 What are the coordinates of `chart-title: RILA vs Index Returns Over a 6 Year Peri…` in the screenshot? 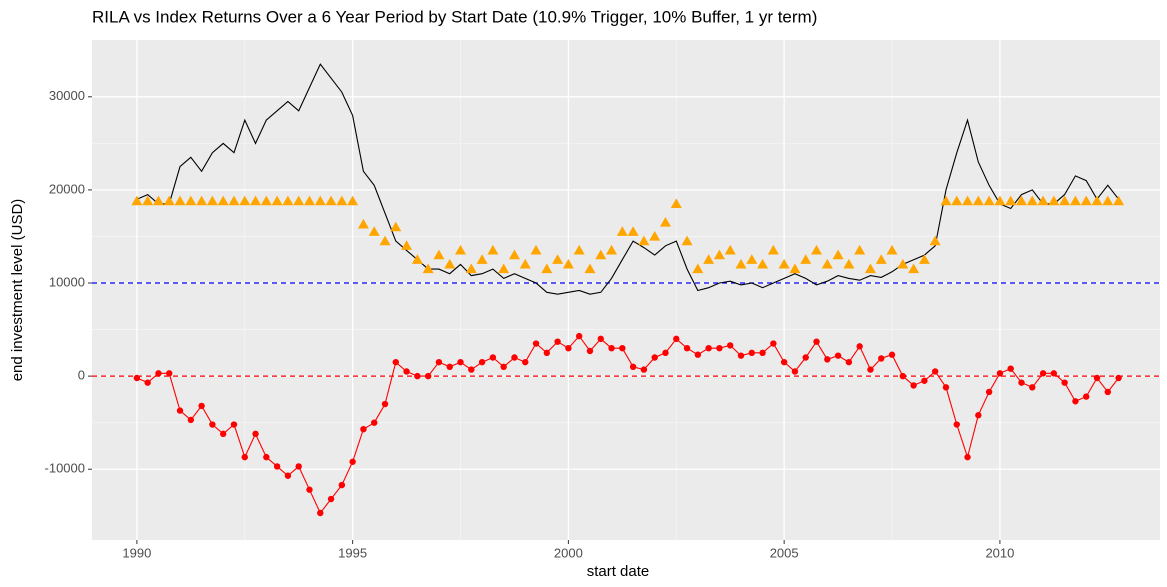 It's located at (454, 16).